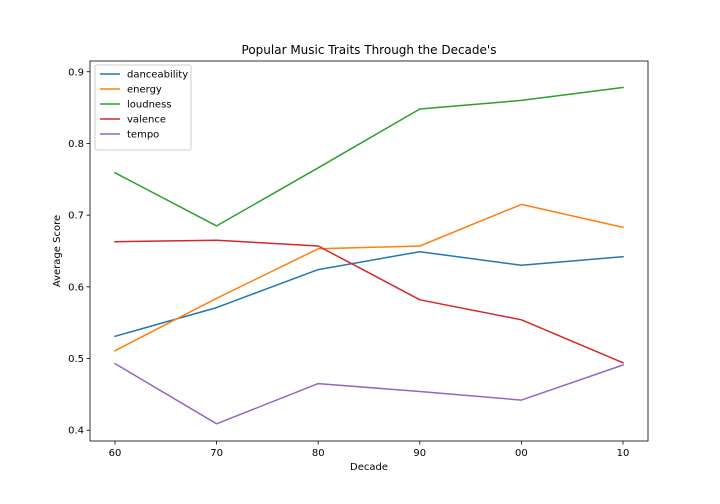 The height and width of the screenshot is (504, 720). I want to click on series-line-danceability, so click(369, 294).